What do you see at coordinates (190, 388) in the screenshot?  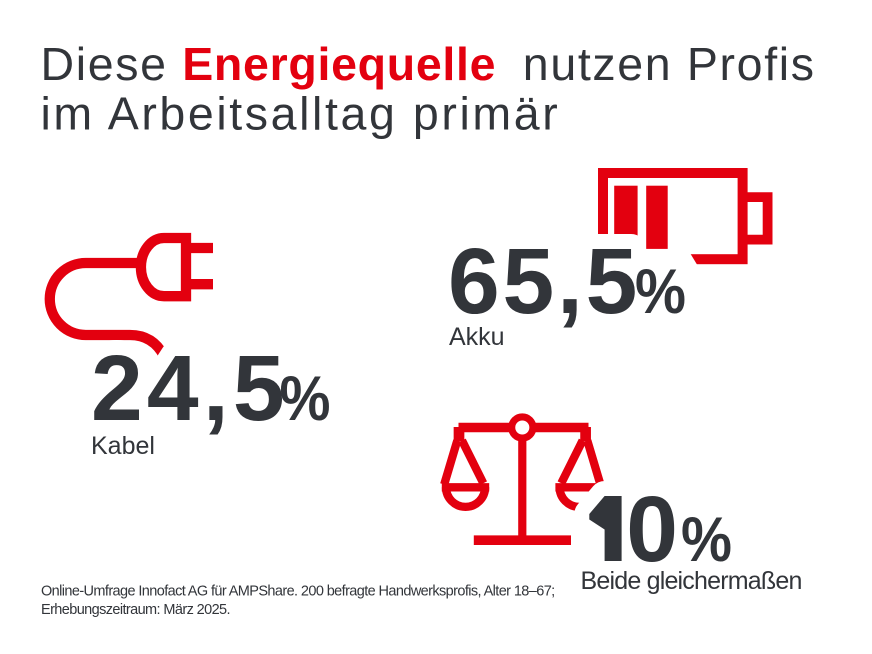 I see `svg-text: 24,5` at bounding box center [190, 388].